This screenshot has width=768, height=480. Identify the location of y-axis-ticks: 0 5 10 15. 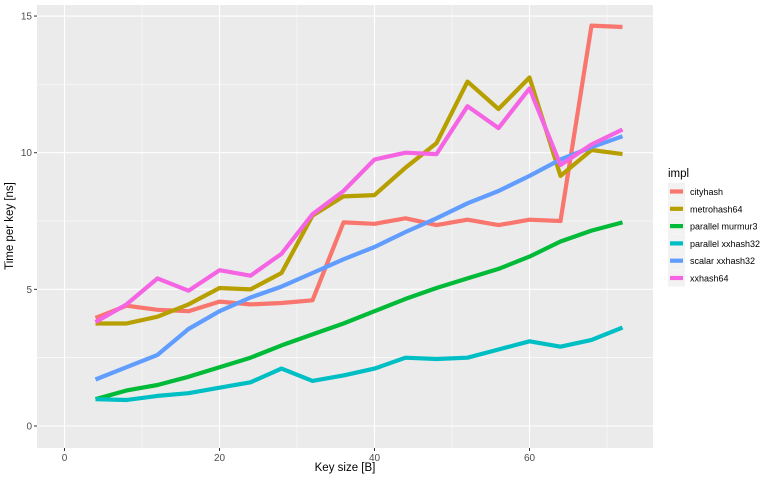
(29, 222).